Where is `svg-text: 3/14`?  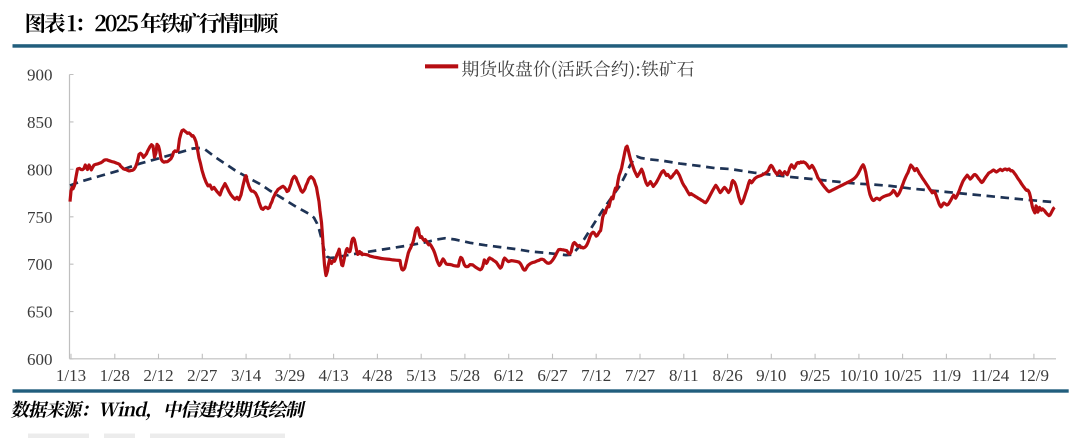 svg-text: 3/14 is located at coordinates (246, 375).